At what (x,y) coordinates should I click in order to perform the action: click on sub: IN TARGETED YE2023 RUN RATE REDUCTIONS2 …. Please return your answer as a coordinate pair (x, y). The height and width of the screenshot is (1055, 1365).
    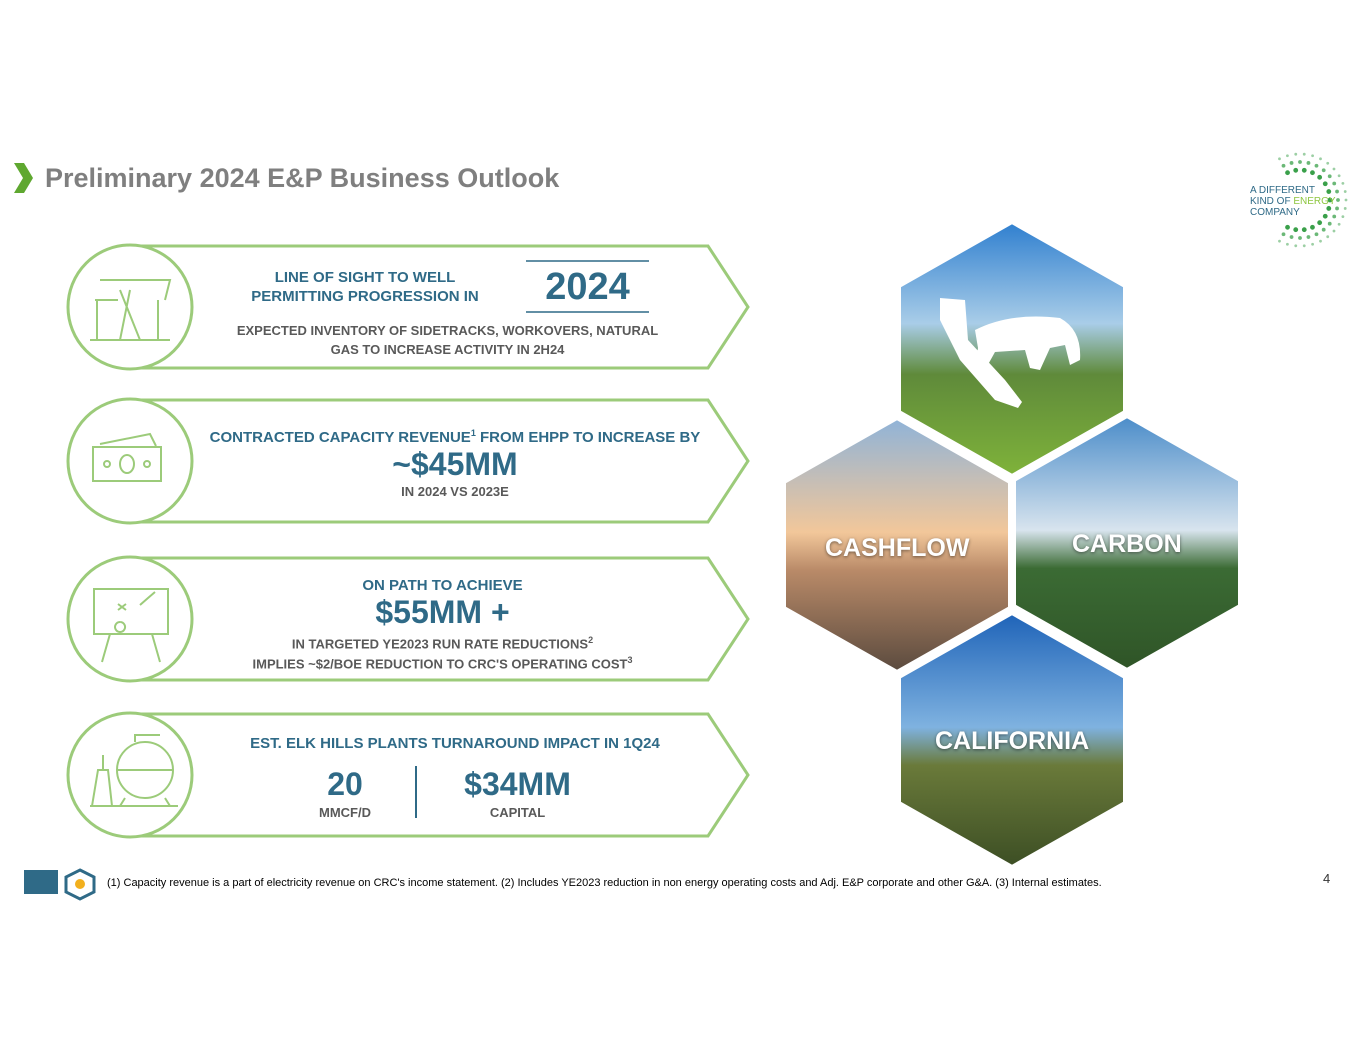
    Looking at the image, I should click on (442, 652).